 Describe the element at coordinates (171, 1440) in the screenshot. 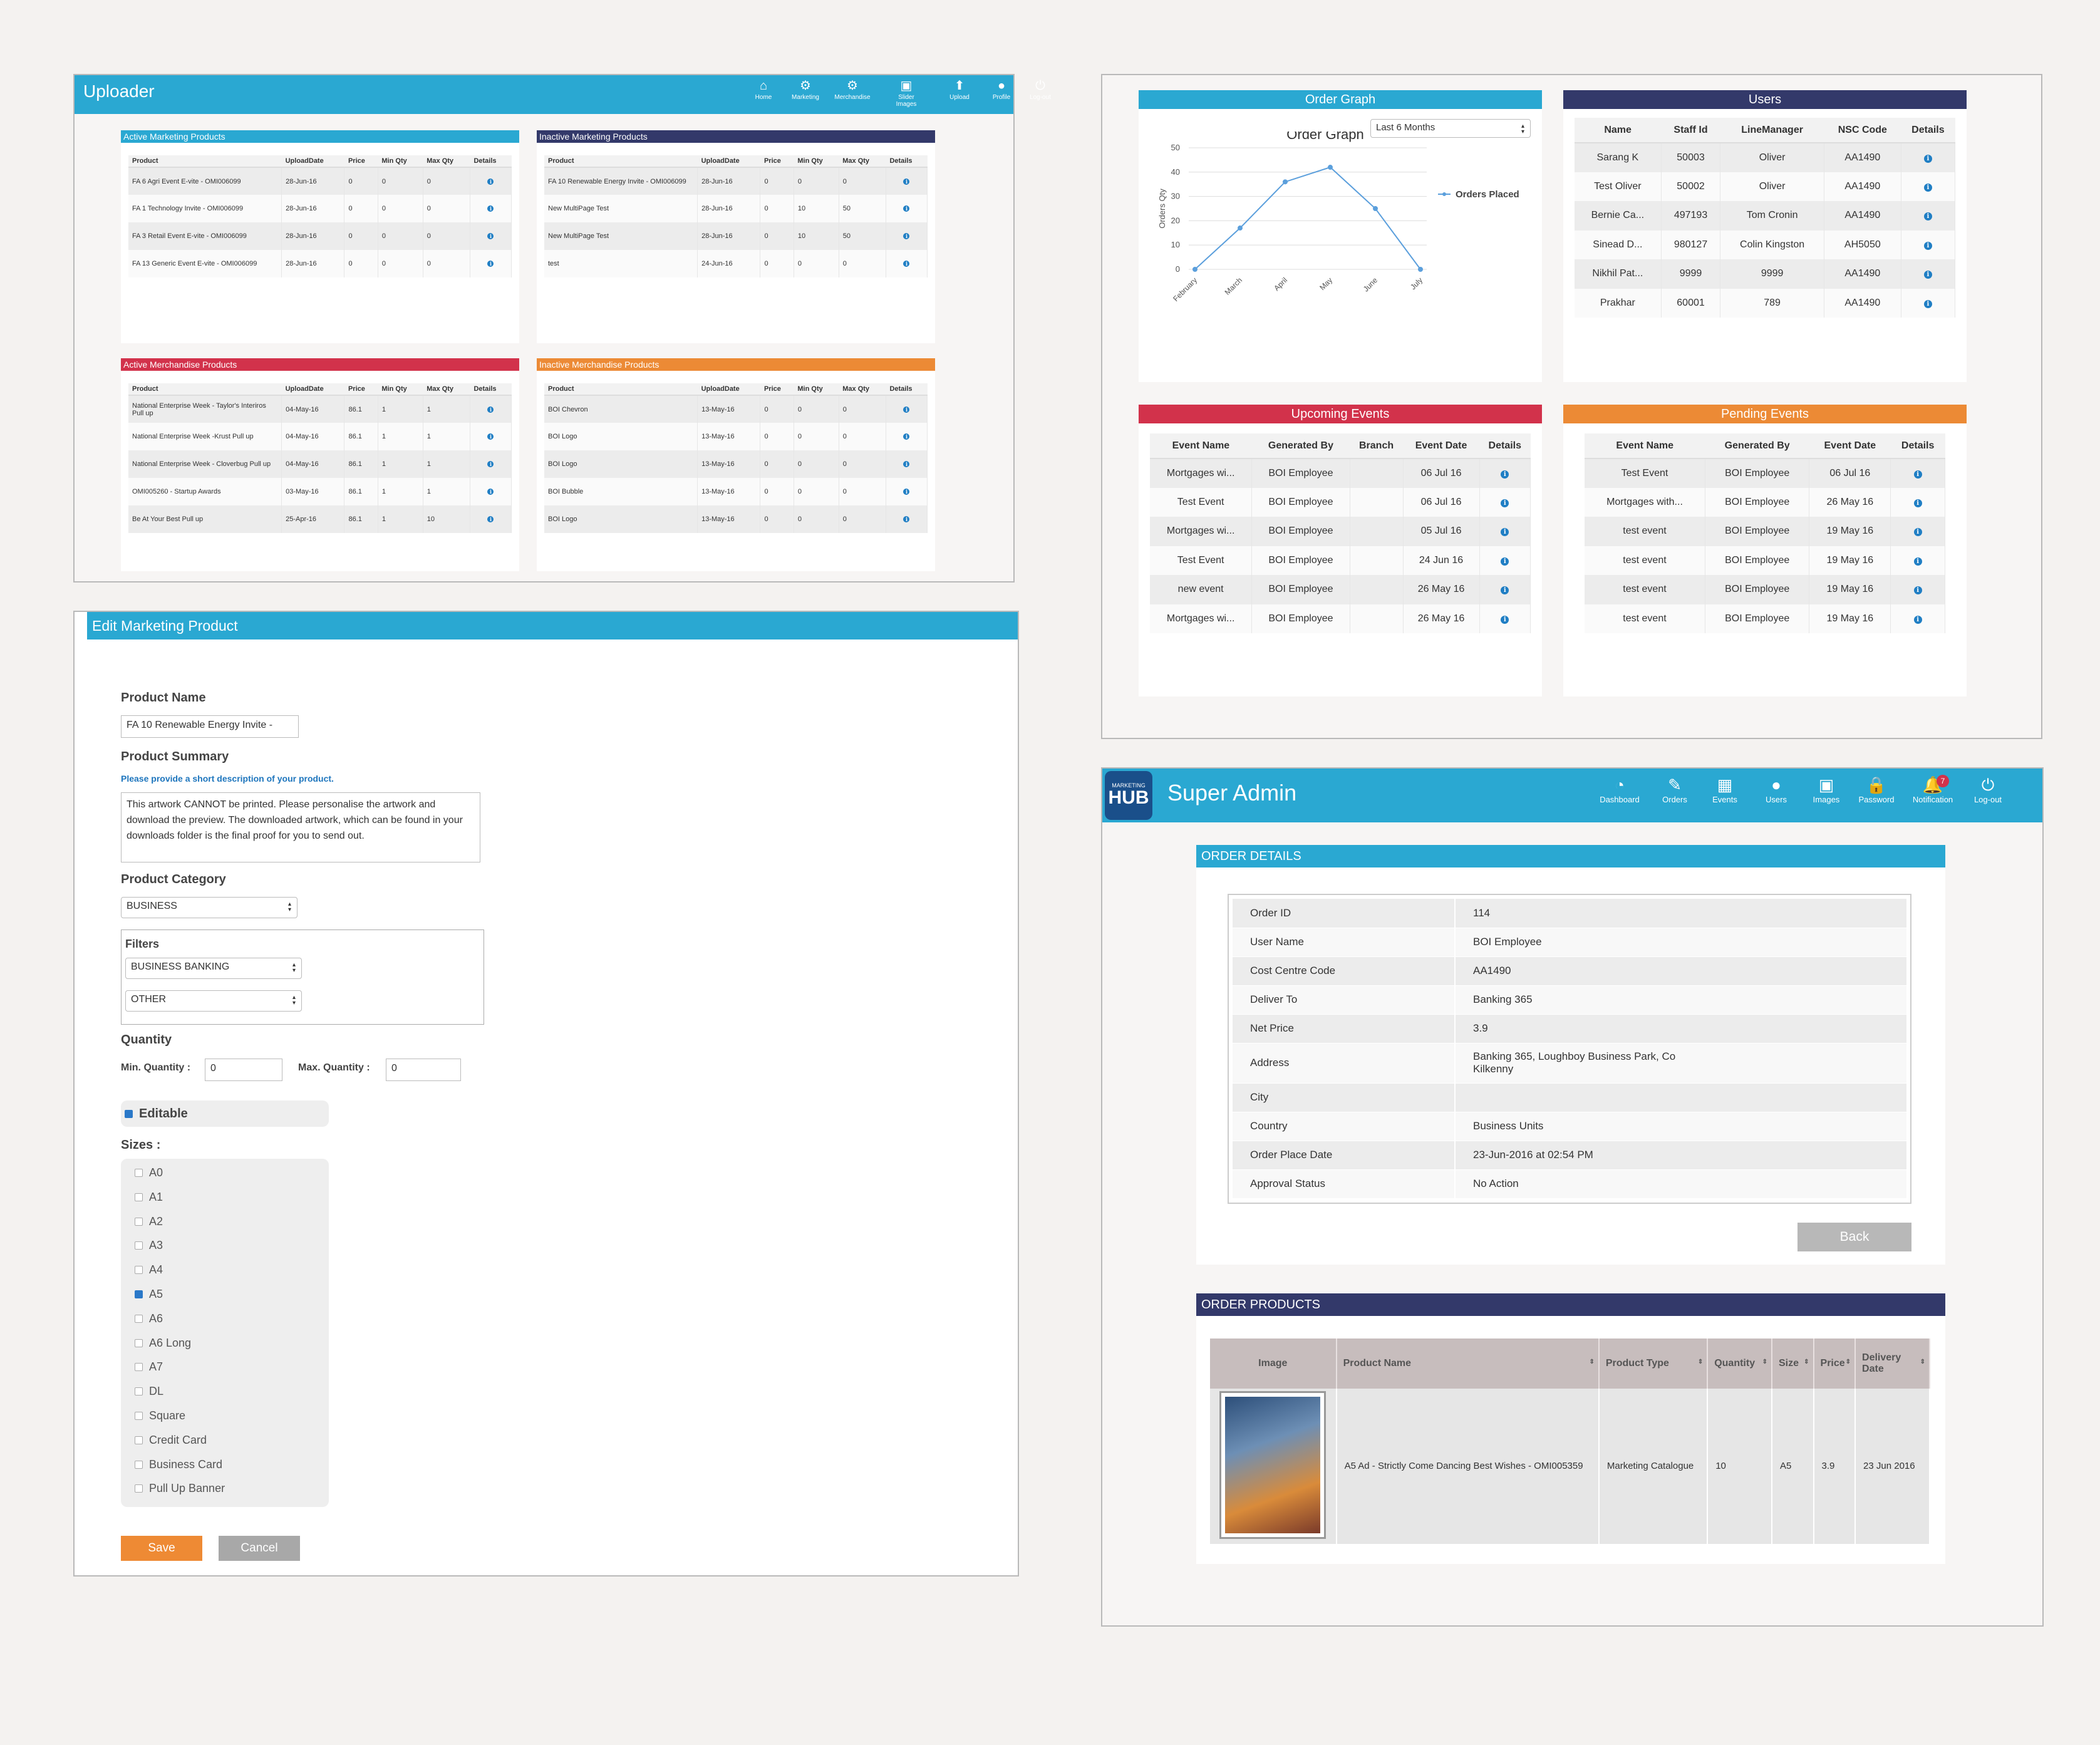

I see `size-option: Credit Card` at that location.